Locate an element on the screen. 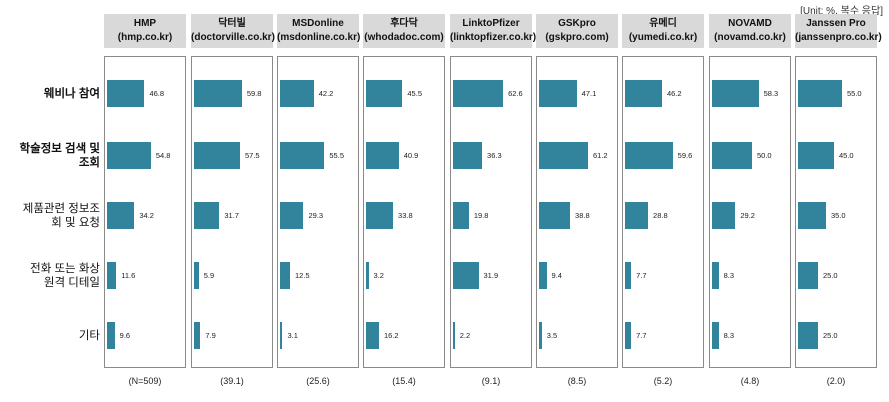 The image size is (889, 402). data-label: 3.2 is located at coordinates (378, 275).